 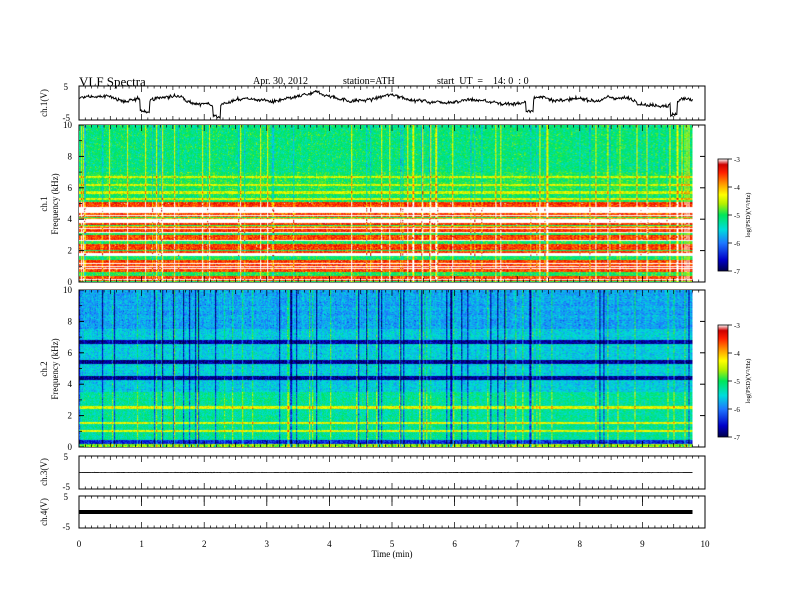 What do you see at coordinates (392, 554) in the screenshot?
I see `time-axis-label: Time (min)` at bounding box center [392, 554].